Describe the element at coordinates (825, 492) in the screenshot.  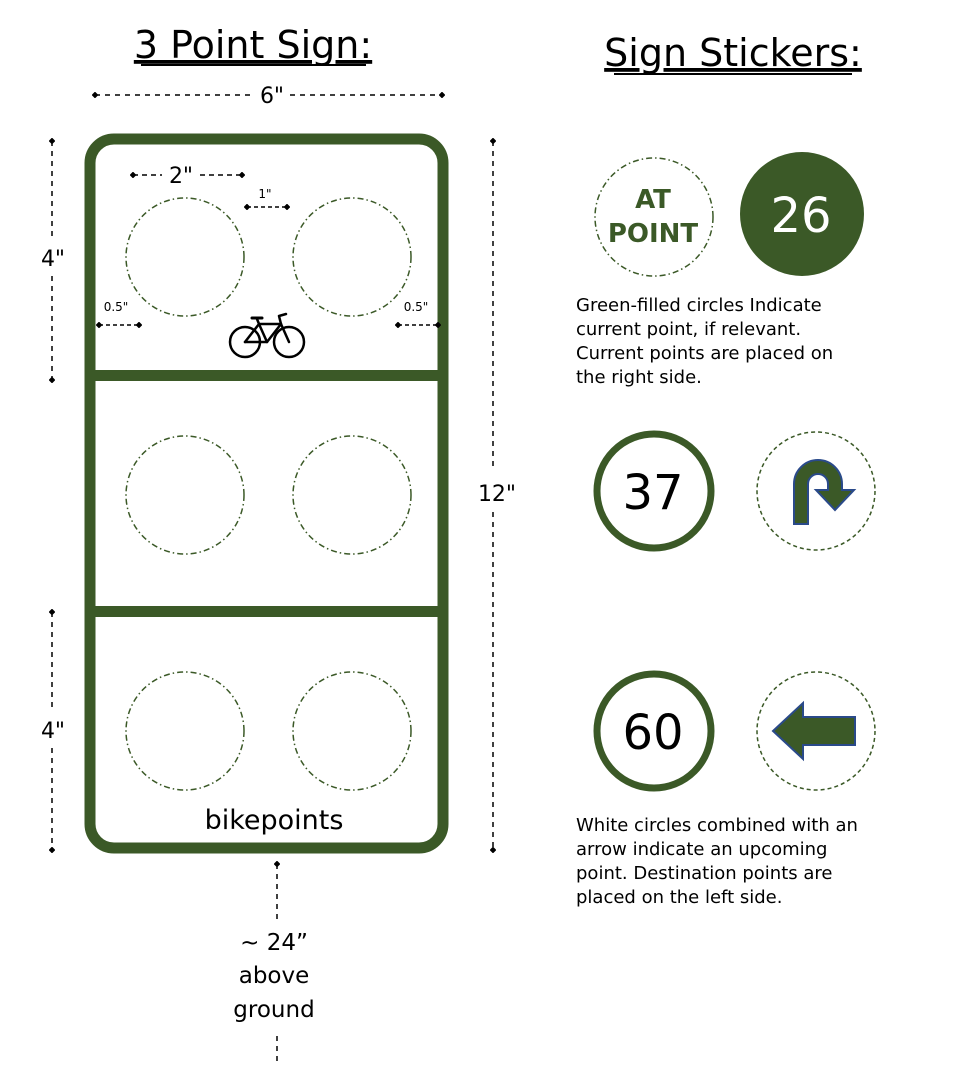
I see `u-turn-arrow-icon` at that location.